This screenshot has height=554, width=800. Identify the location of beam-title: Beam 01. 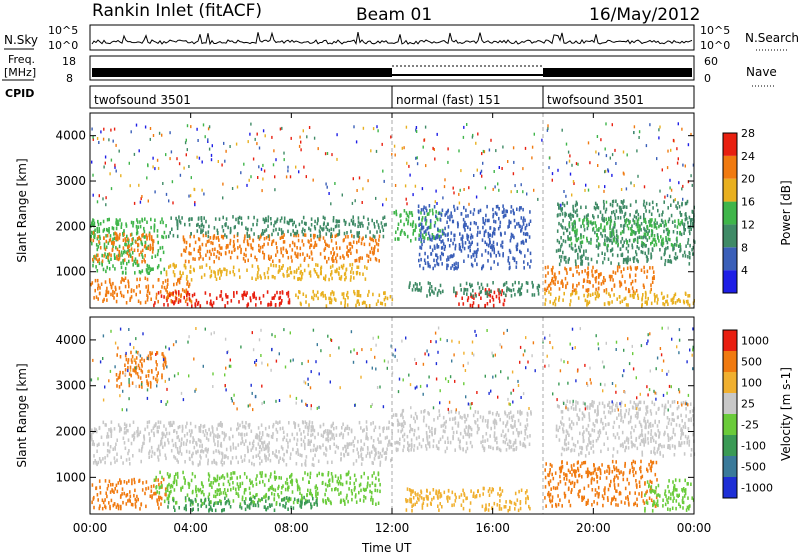
(394, 15).